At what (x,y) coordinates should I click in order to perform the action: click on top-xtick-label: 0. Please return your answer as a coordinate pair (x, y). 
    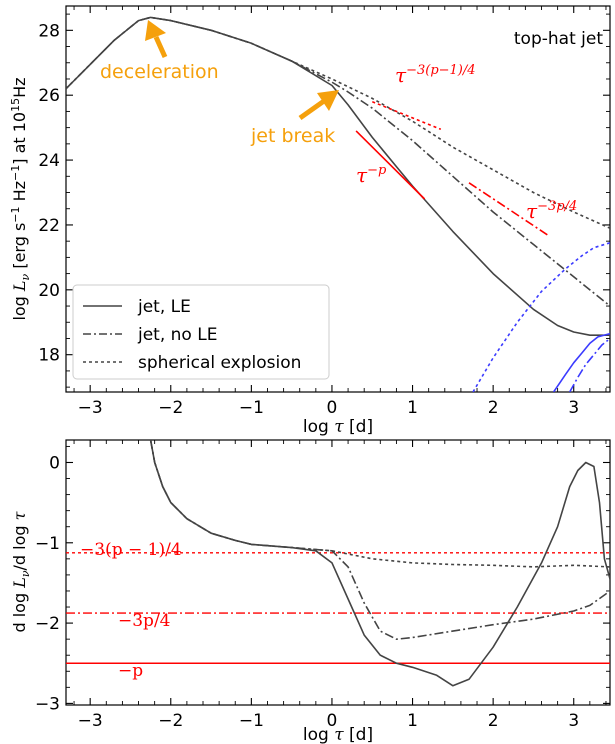
    Looking at the image, I should click on (332, 408).